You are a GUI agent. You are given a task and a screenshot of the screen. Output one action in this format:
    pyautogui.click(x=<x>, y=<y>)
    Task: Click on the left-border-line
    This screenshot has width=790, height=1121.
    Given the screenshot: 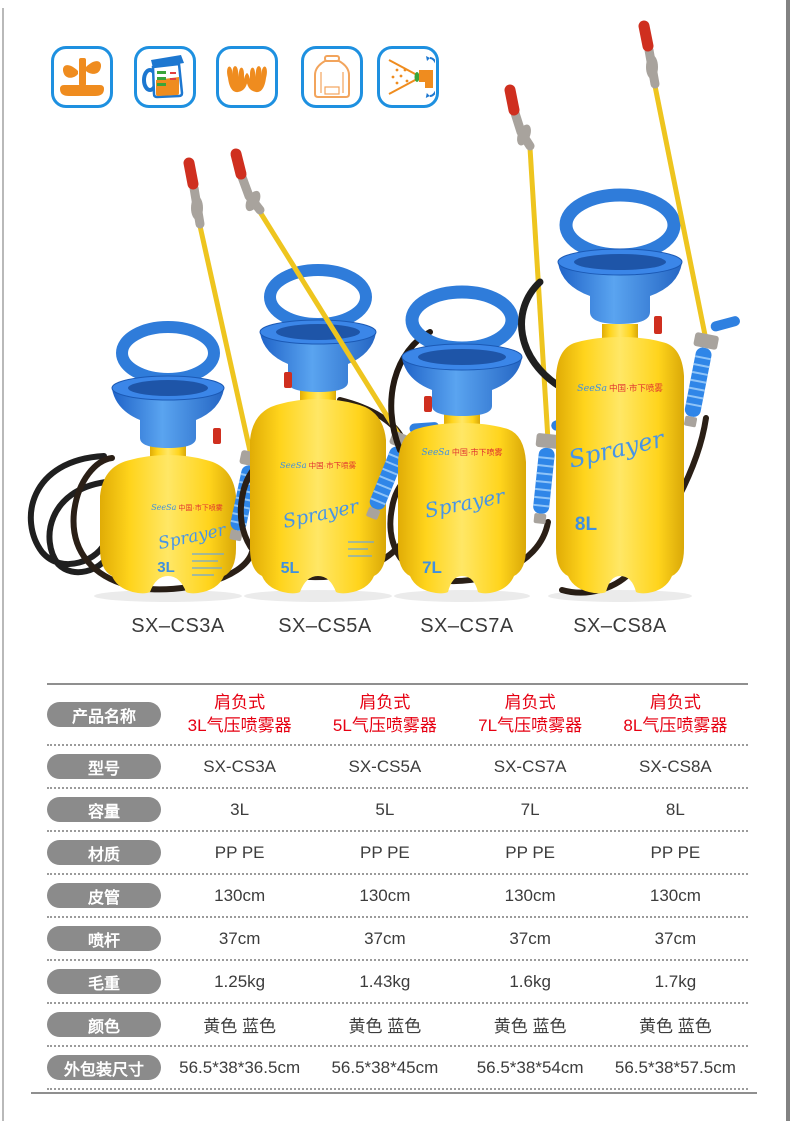 What is the action you would take?
    pyautogui.click(x=3, y=564)
    